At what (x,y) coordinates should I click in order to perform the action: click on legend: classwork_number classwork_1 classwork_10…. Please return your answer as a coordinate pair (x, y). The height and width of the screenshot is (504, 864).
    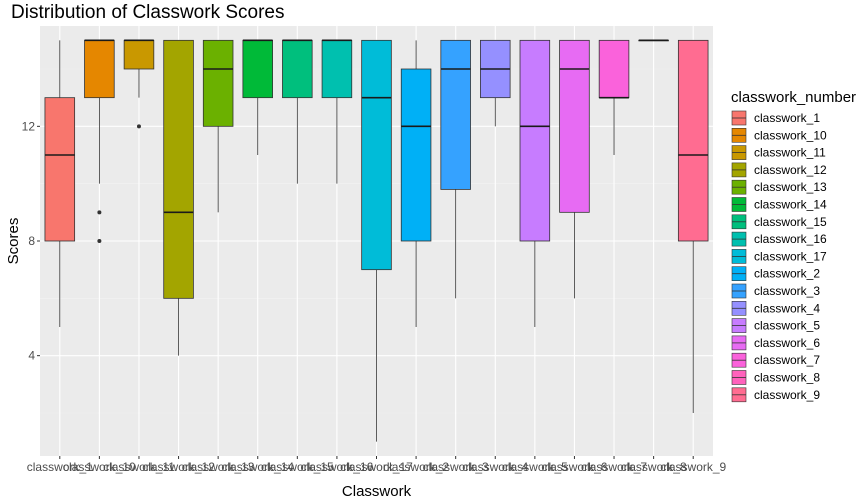
    Looking at the image, I should click on (793, 246).